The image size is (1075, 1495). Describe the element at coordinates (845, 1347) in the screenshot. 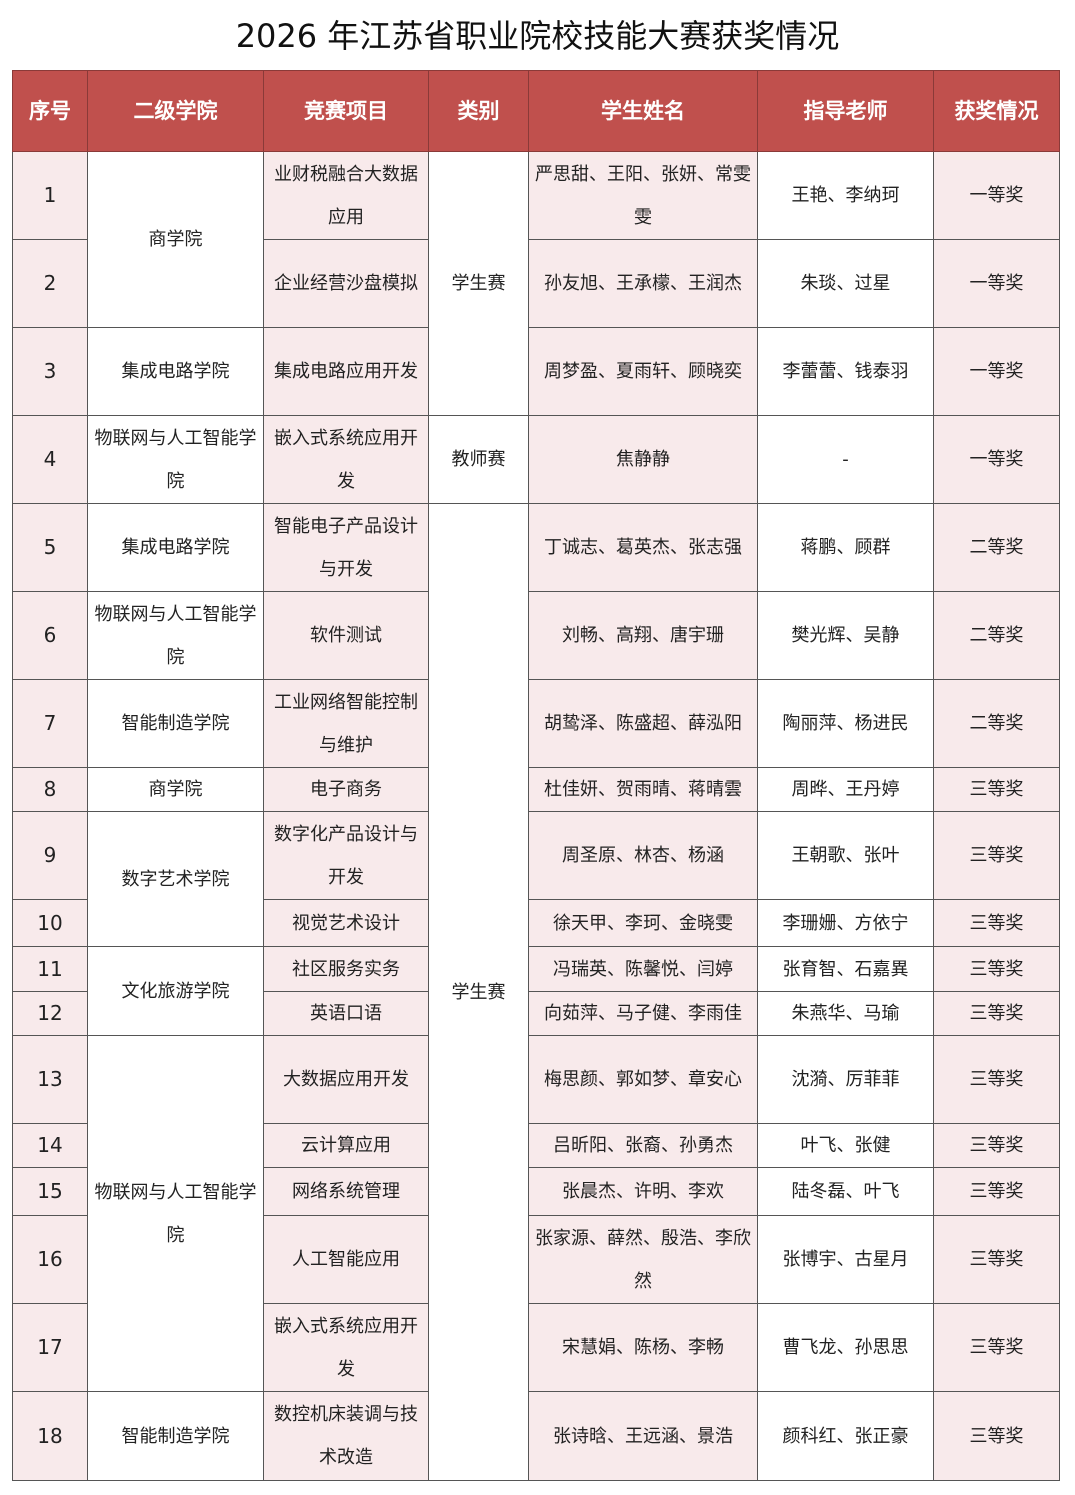

I see `teachers-cell: 曹飞龙、孙思思` at that location.